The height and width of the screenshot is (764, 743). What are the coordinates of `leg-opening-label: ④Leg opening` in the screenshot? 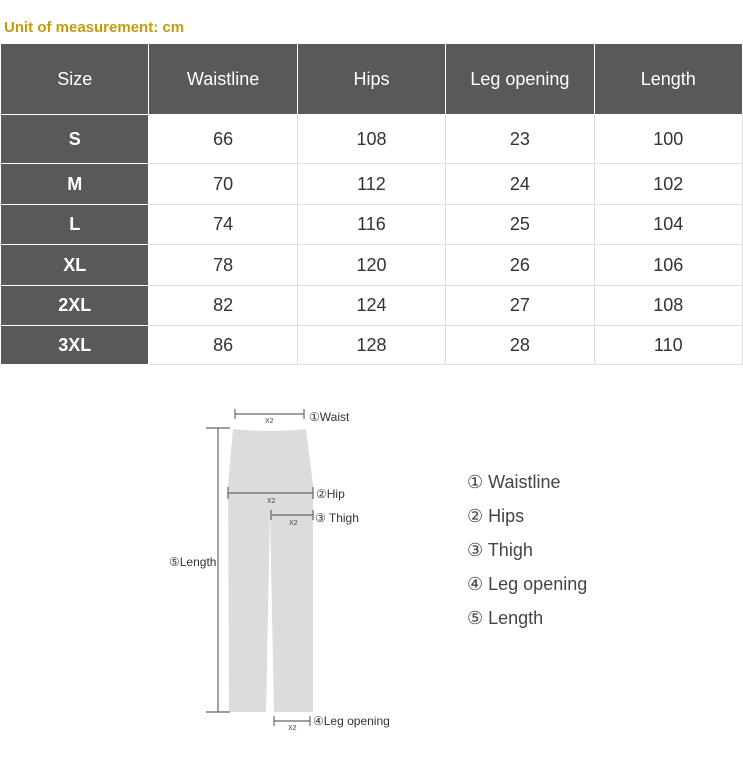 It's located at (351, 721).